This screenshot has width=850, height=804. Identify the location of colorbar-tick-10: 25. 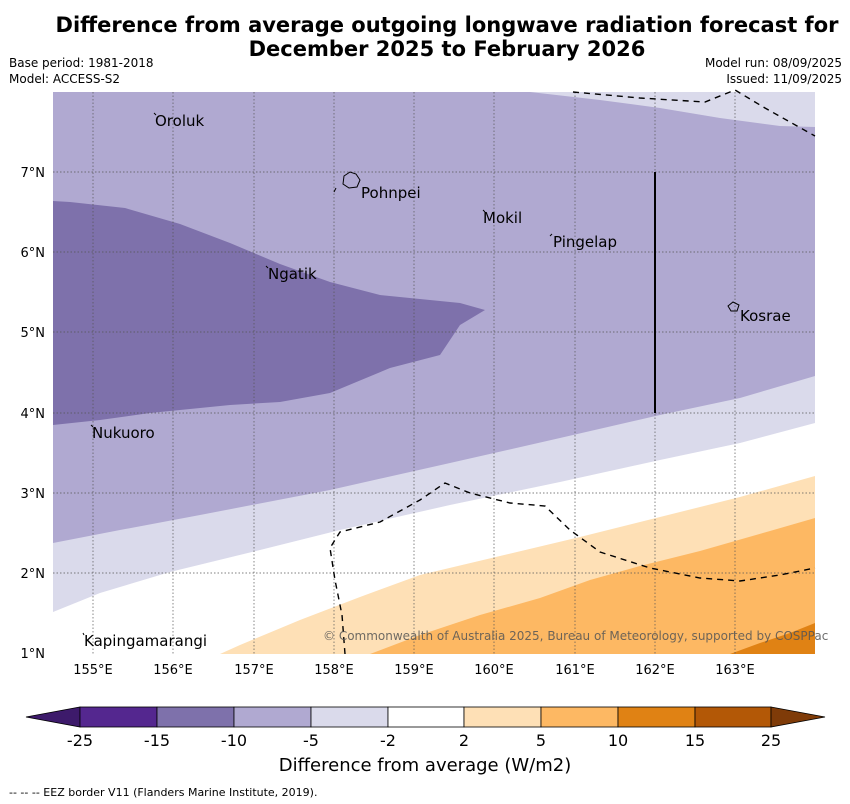
(771, 740).